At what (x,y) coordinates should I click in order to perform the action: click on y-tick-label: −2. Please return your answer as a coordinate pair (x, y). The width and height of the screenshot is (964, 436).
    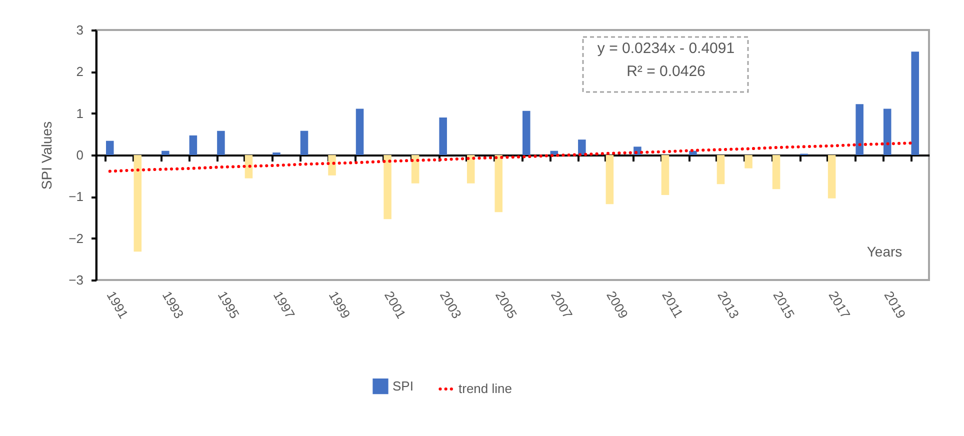
    Looking at the image, I should click on (76, 238).